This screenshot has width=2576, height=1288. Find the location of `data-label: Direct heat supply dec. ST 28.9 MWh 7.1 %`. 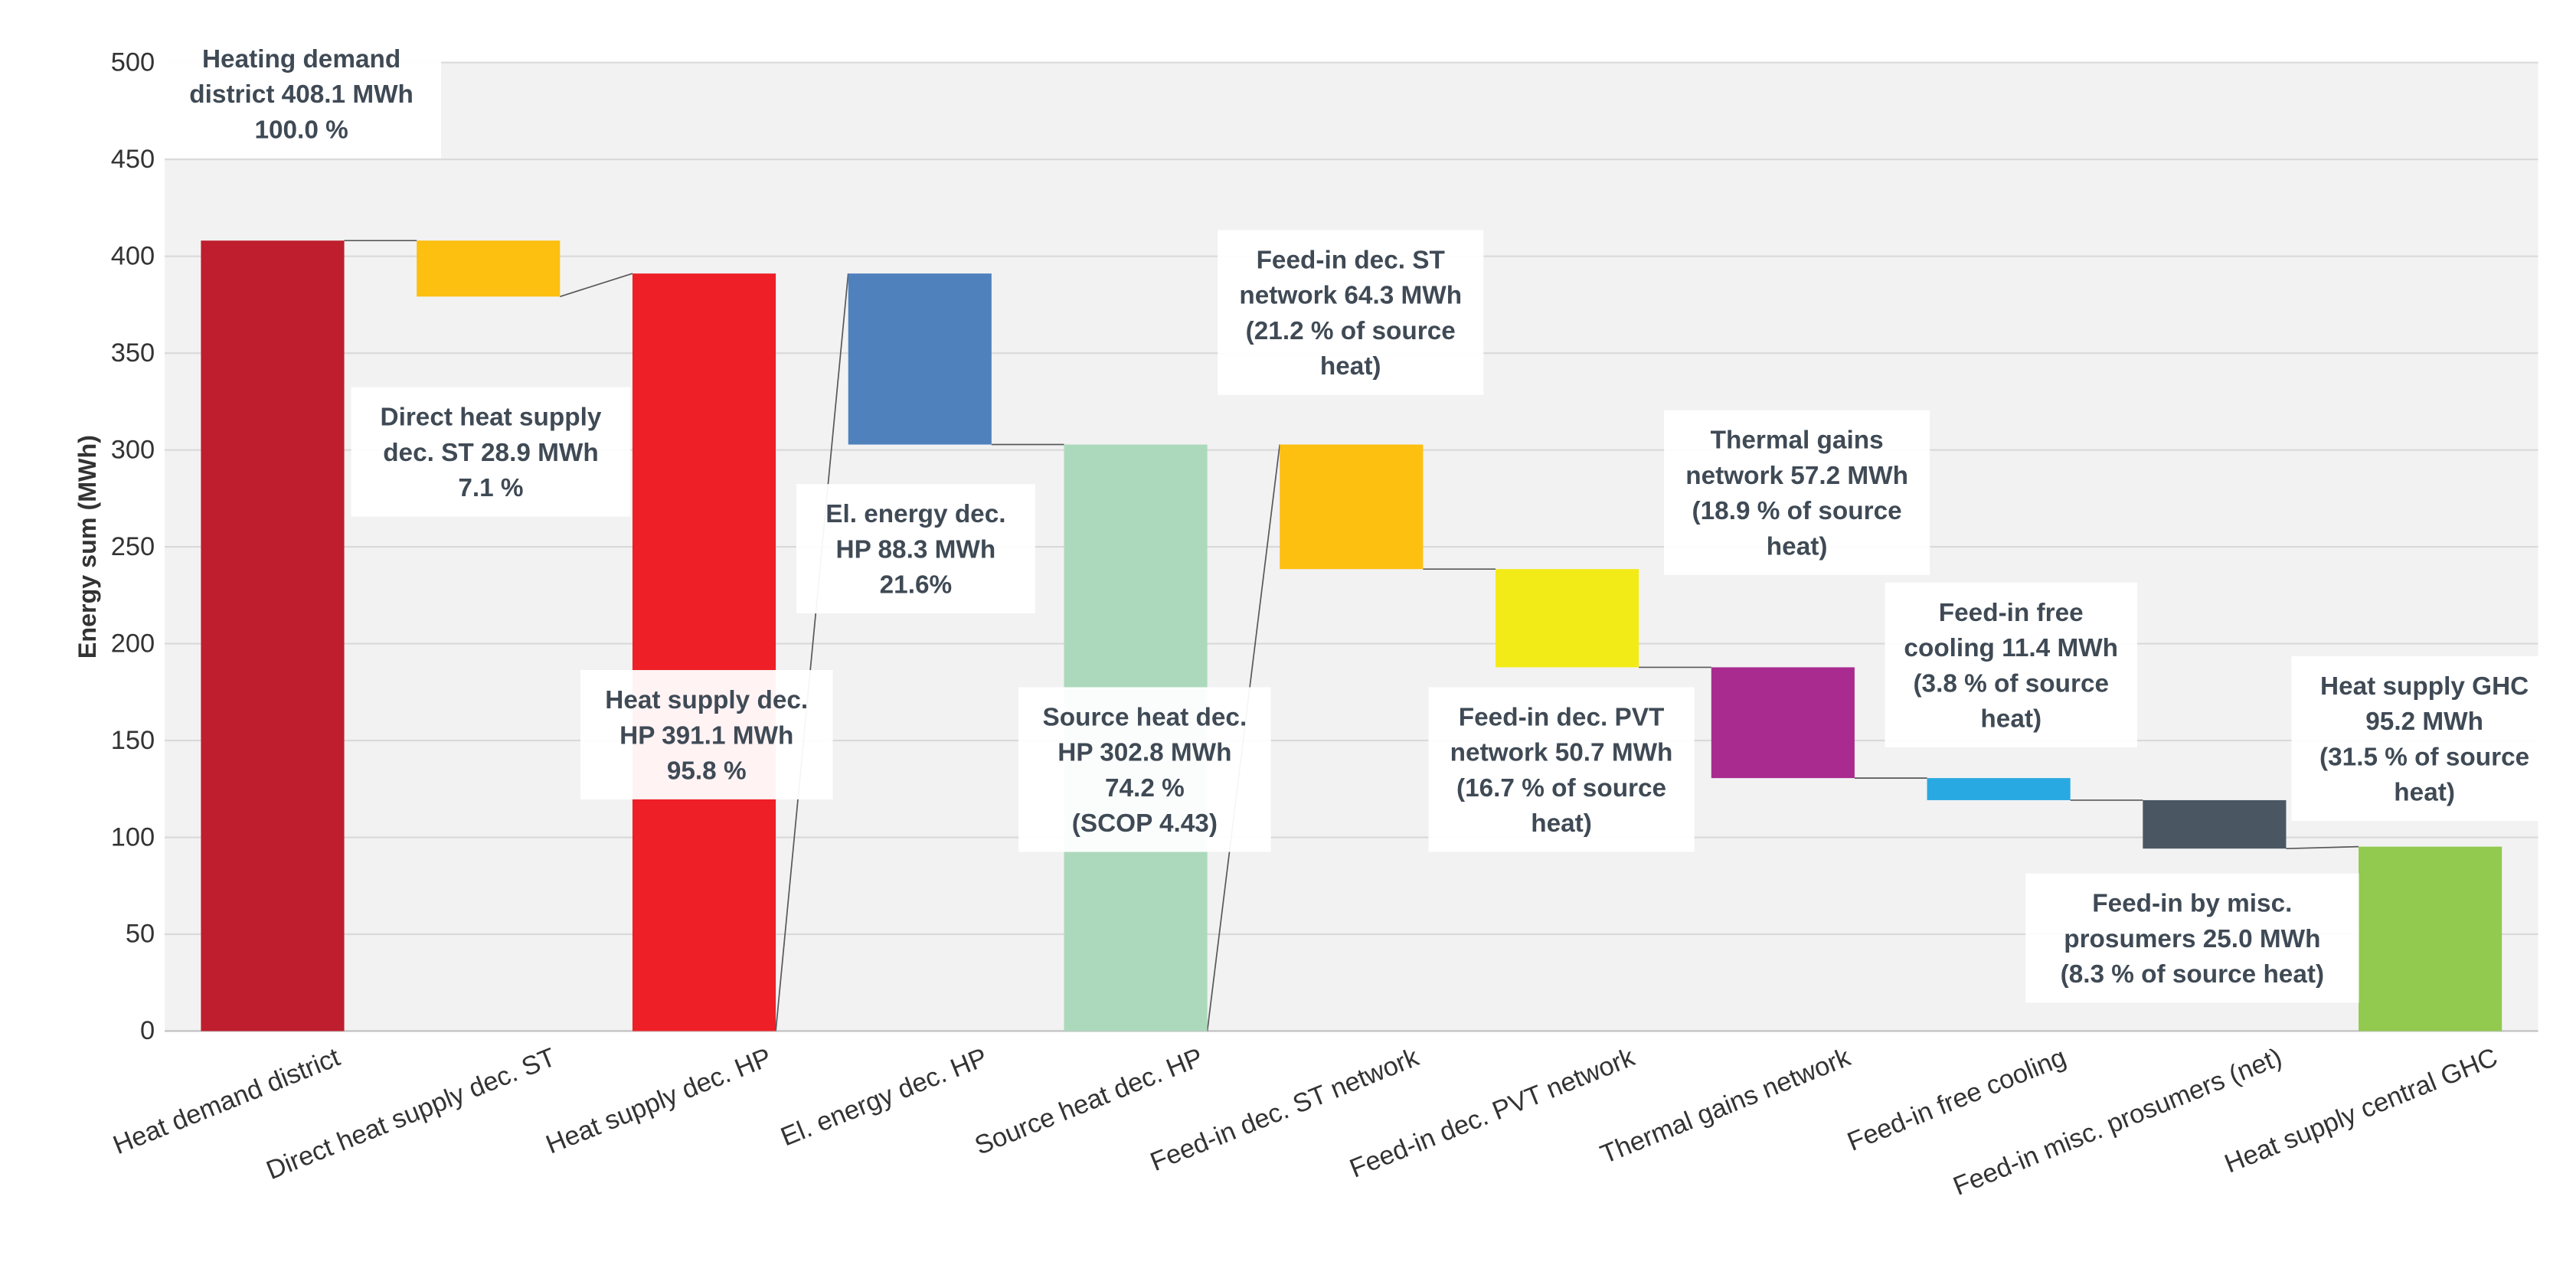

data-label: Direct heat supply dec. ST 28.9 MWh 7.1 % is located at coordinates (491, 452).